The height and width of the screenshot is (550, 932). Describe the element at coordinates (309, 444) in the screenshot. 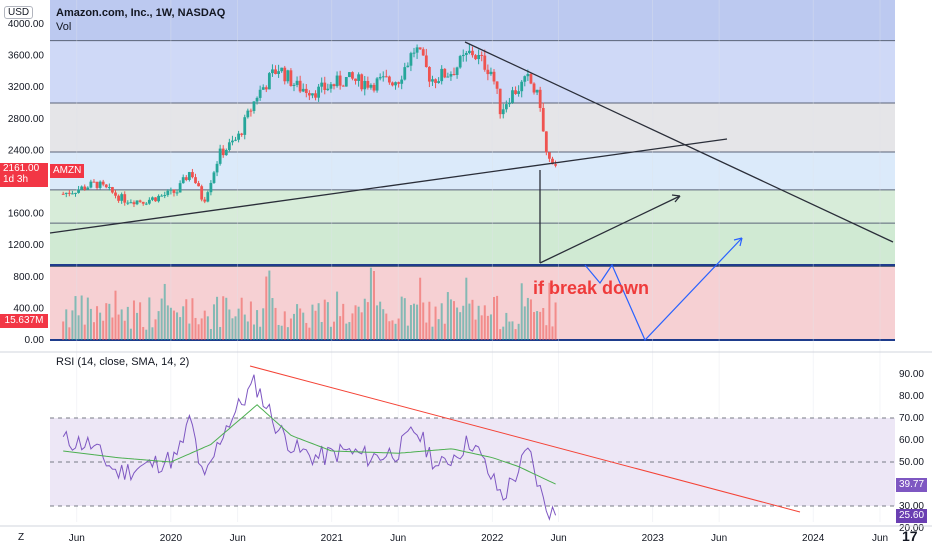

I see `rsi-sma-line` at that location.